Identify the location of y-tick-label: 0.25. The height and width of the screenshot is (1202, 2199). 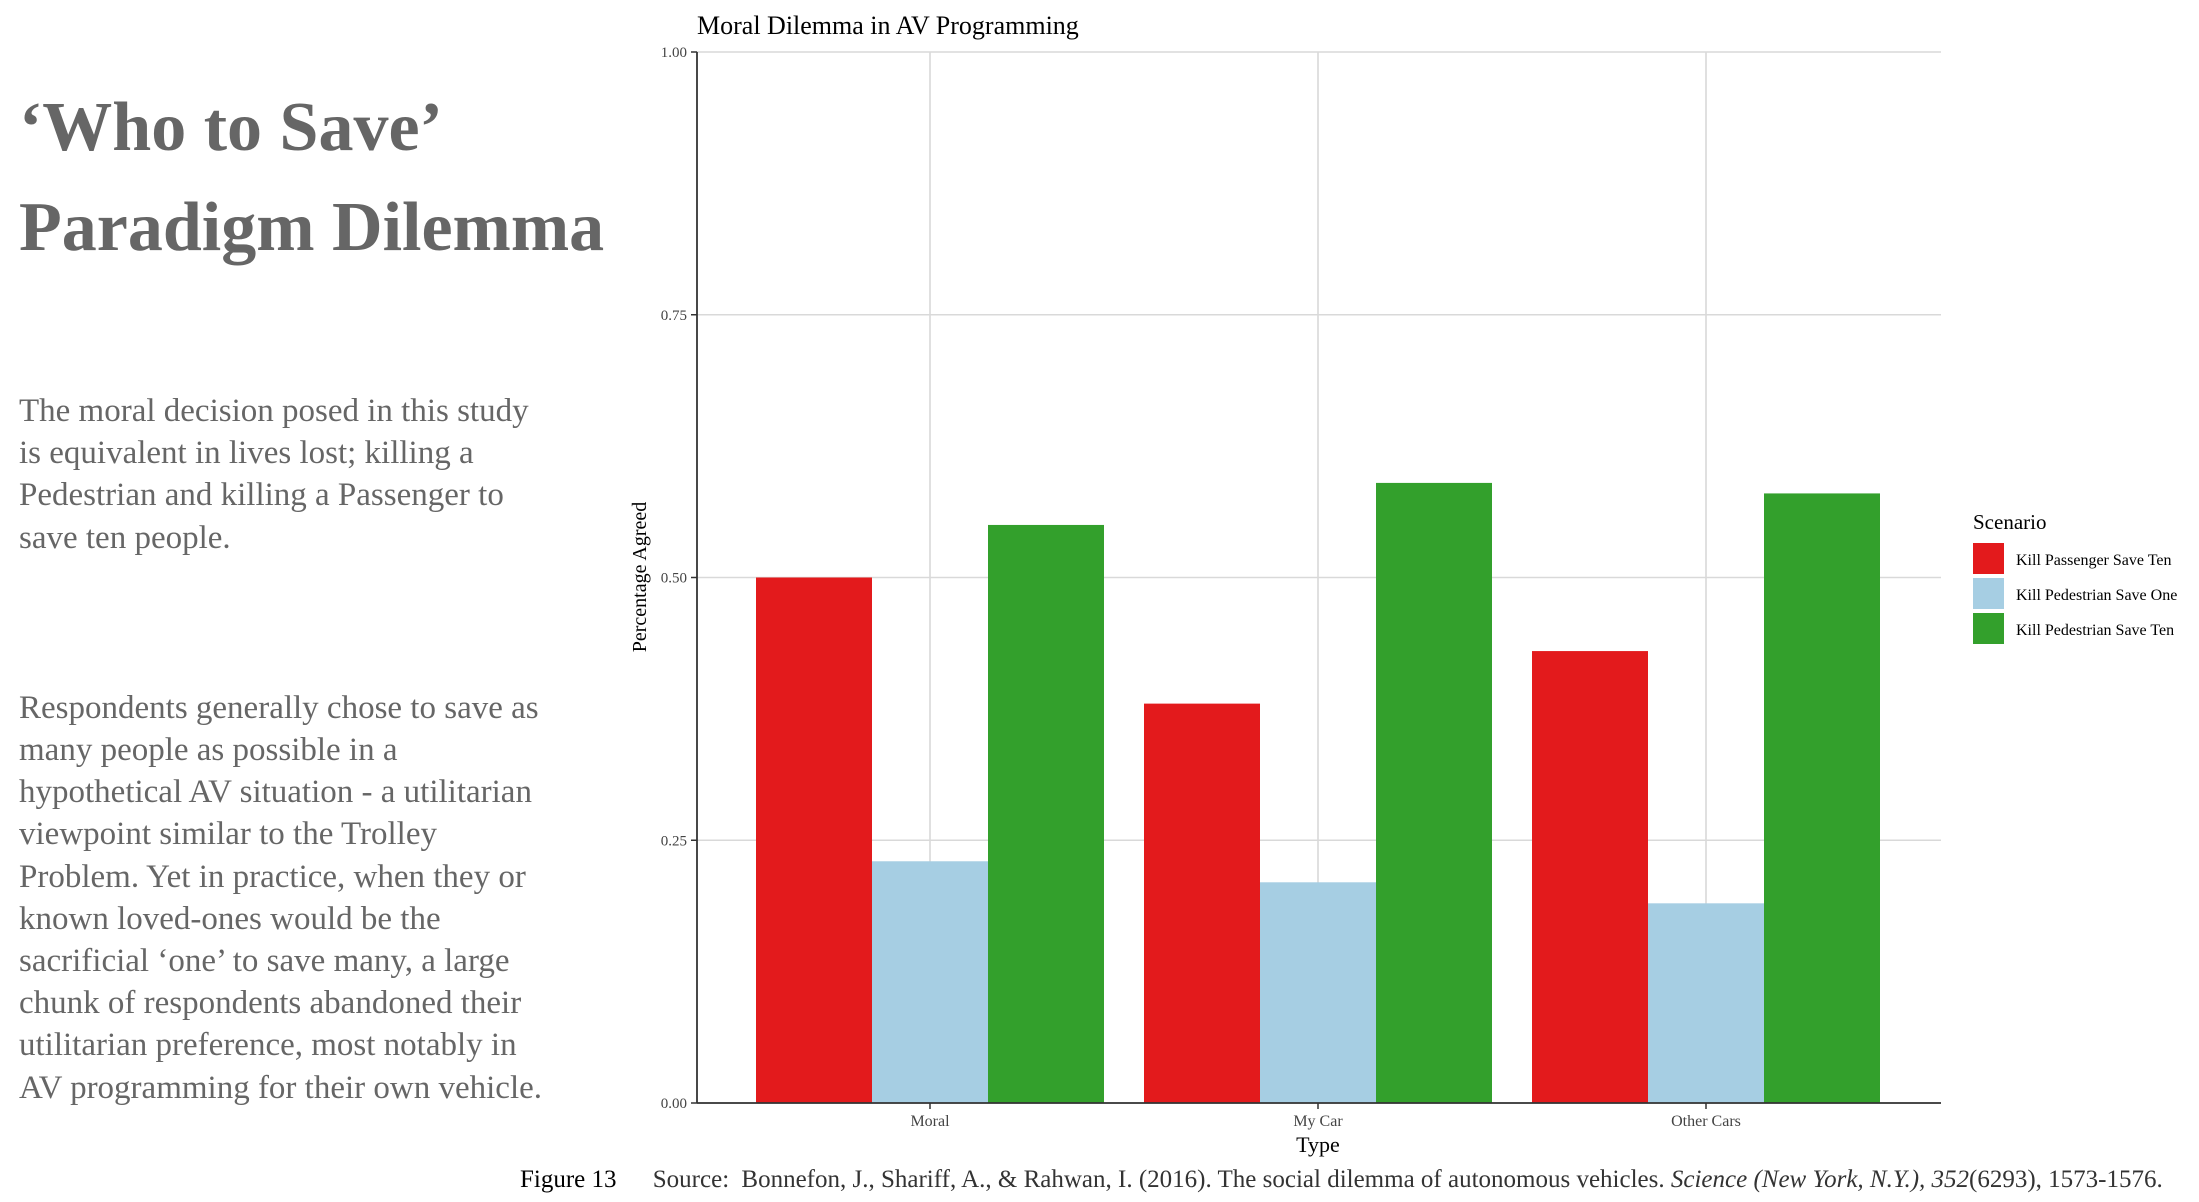
(674, 841).